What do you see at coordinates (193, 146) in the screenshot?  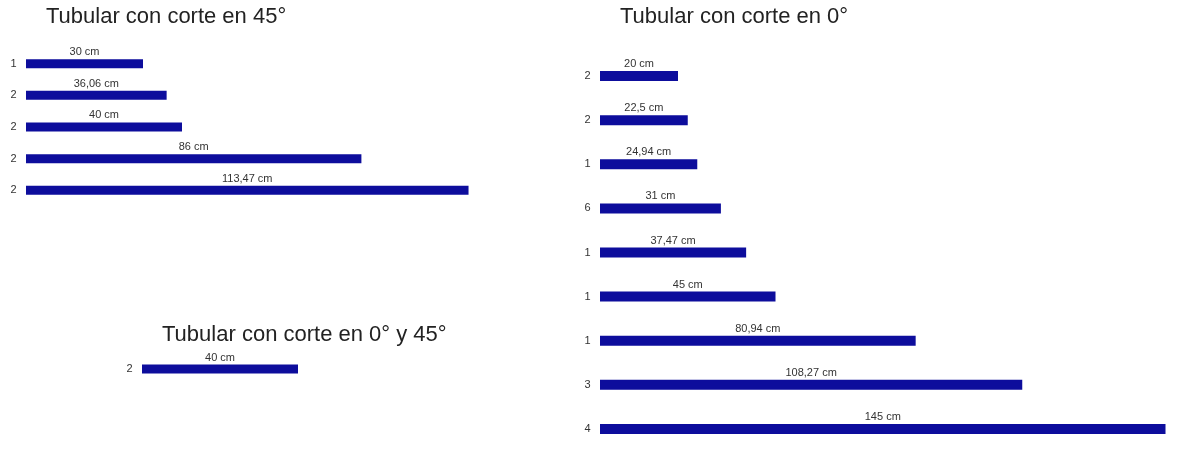 I see `data-label: 86 cm` at bounding box center [193, 146].